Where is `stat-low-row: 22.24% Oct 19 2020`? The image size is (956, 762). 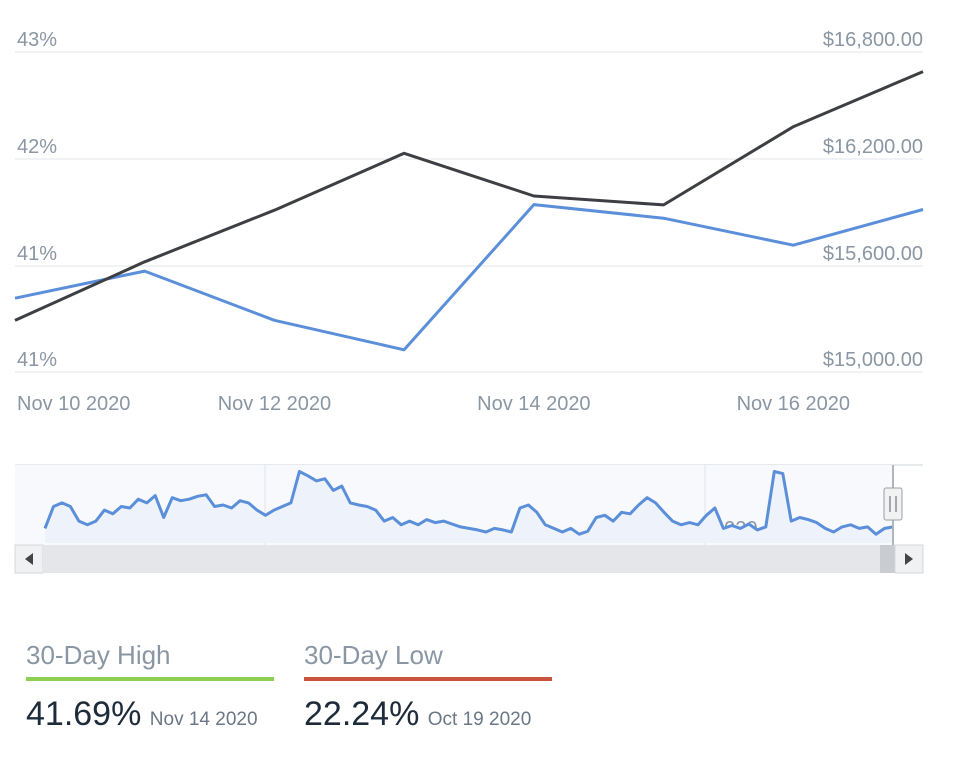
stat-low-row: 22.24% Oct 19 2020 is located at coordinates (428, 714).